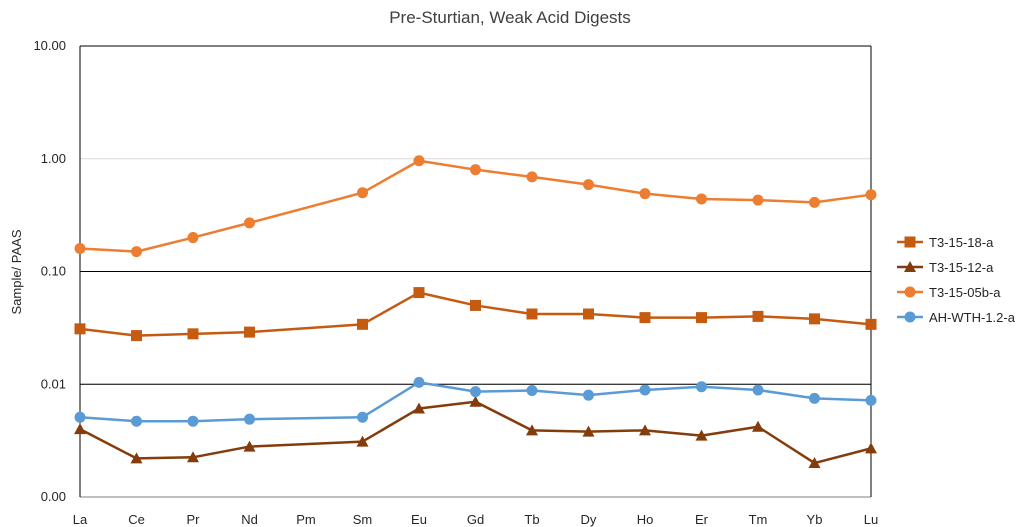 This screenshot has width=1024, height=527. Describe the element at coordinates (249, 519) in the screenshot. I see `x-tick-label: Nd` at that location.